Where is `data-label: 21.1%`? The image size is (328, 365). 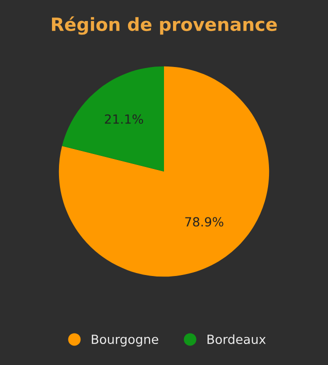
data-label: 21.1% is located at coordinates (124, 119).